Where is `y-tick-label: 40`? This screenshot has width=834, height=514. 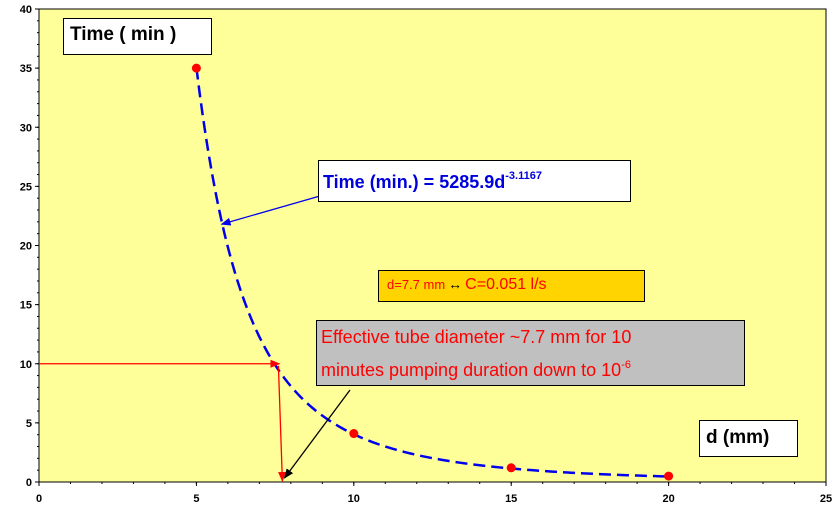 y-tick-label: 40 is located at coordinates (26, 10).